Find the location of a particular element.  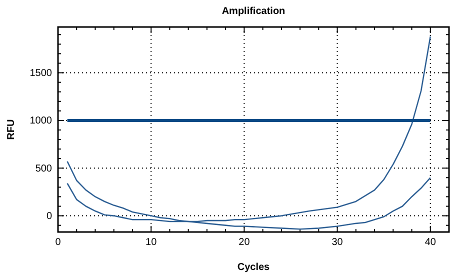

x-tick-label: 40 is located at coordinates (430, 242).